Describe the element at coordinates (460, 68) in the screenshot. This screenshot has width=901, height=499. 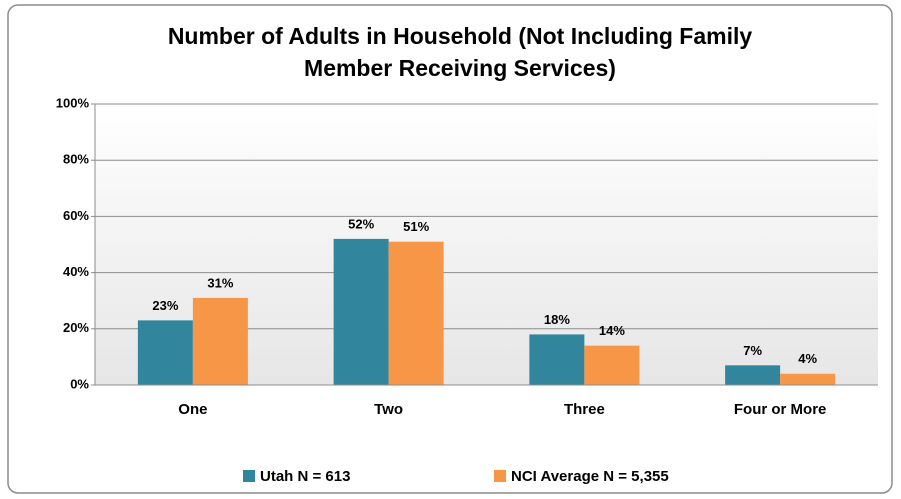
I see `title-line: Member Receiving Services)` at that location.